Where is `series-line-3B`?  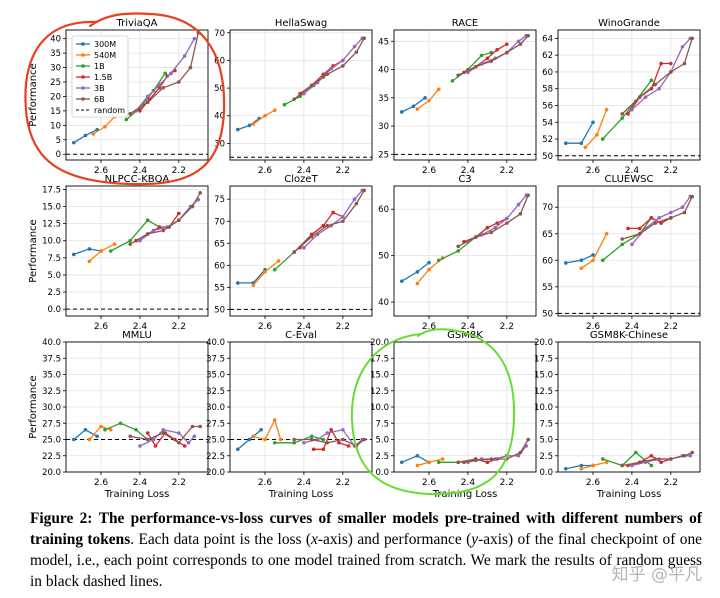
series-line-3B is located at coordinates (497, 218).